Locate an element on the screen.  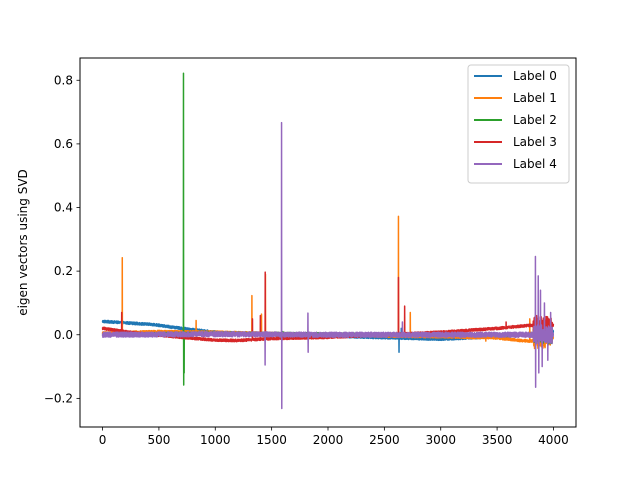
y-tick-label: 0.8 is located at coordinates (63, 80).